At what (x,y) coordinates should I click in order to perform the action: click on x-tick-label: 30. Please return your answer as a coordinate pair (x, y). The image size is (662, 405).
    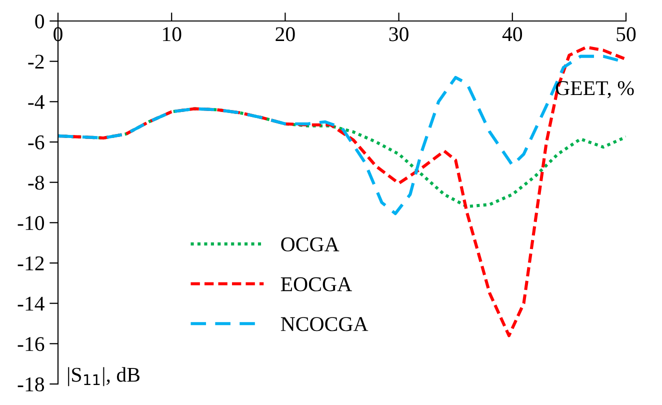
    Looking at the image, I should click on (398, 34).